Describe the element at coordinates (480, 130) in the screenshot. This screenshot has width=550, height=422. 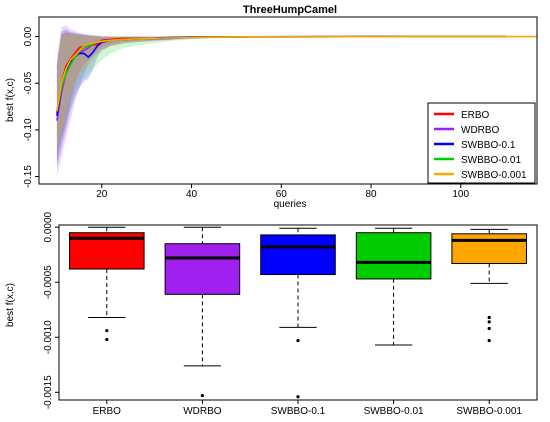
I see `legend-label: WDRBO` at that location.